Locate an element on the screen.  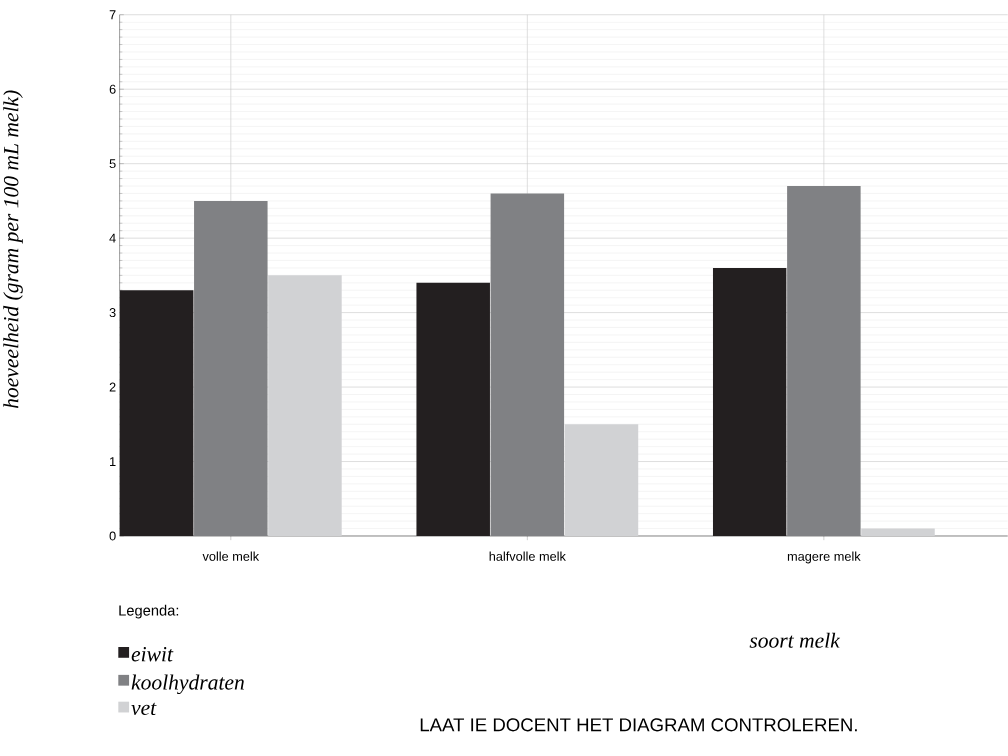
text: LAAT IE DOCENT HET DIAGRAM CONTROLEREN. is located at coordinates (638, 725).